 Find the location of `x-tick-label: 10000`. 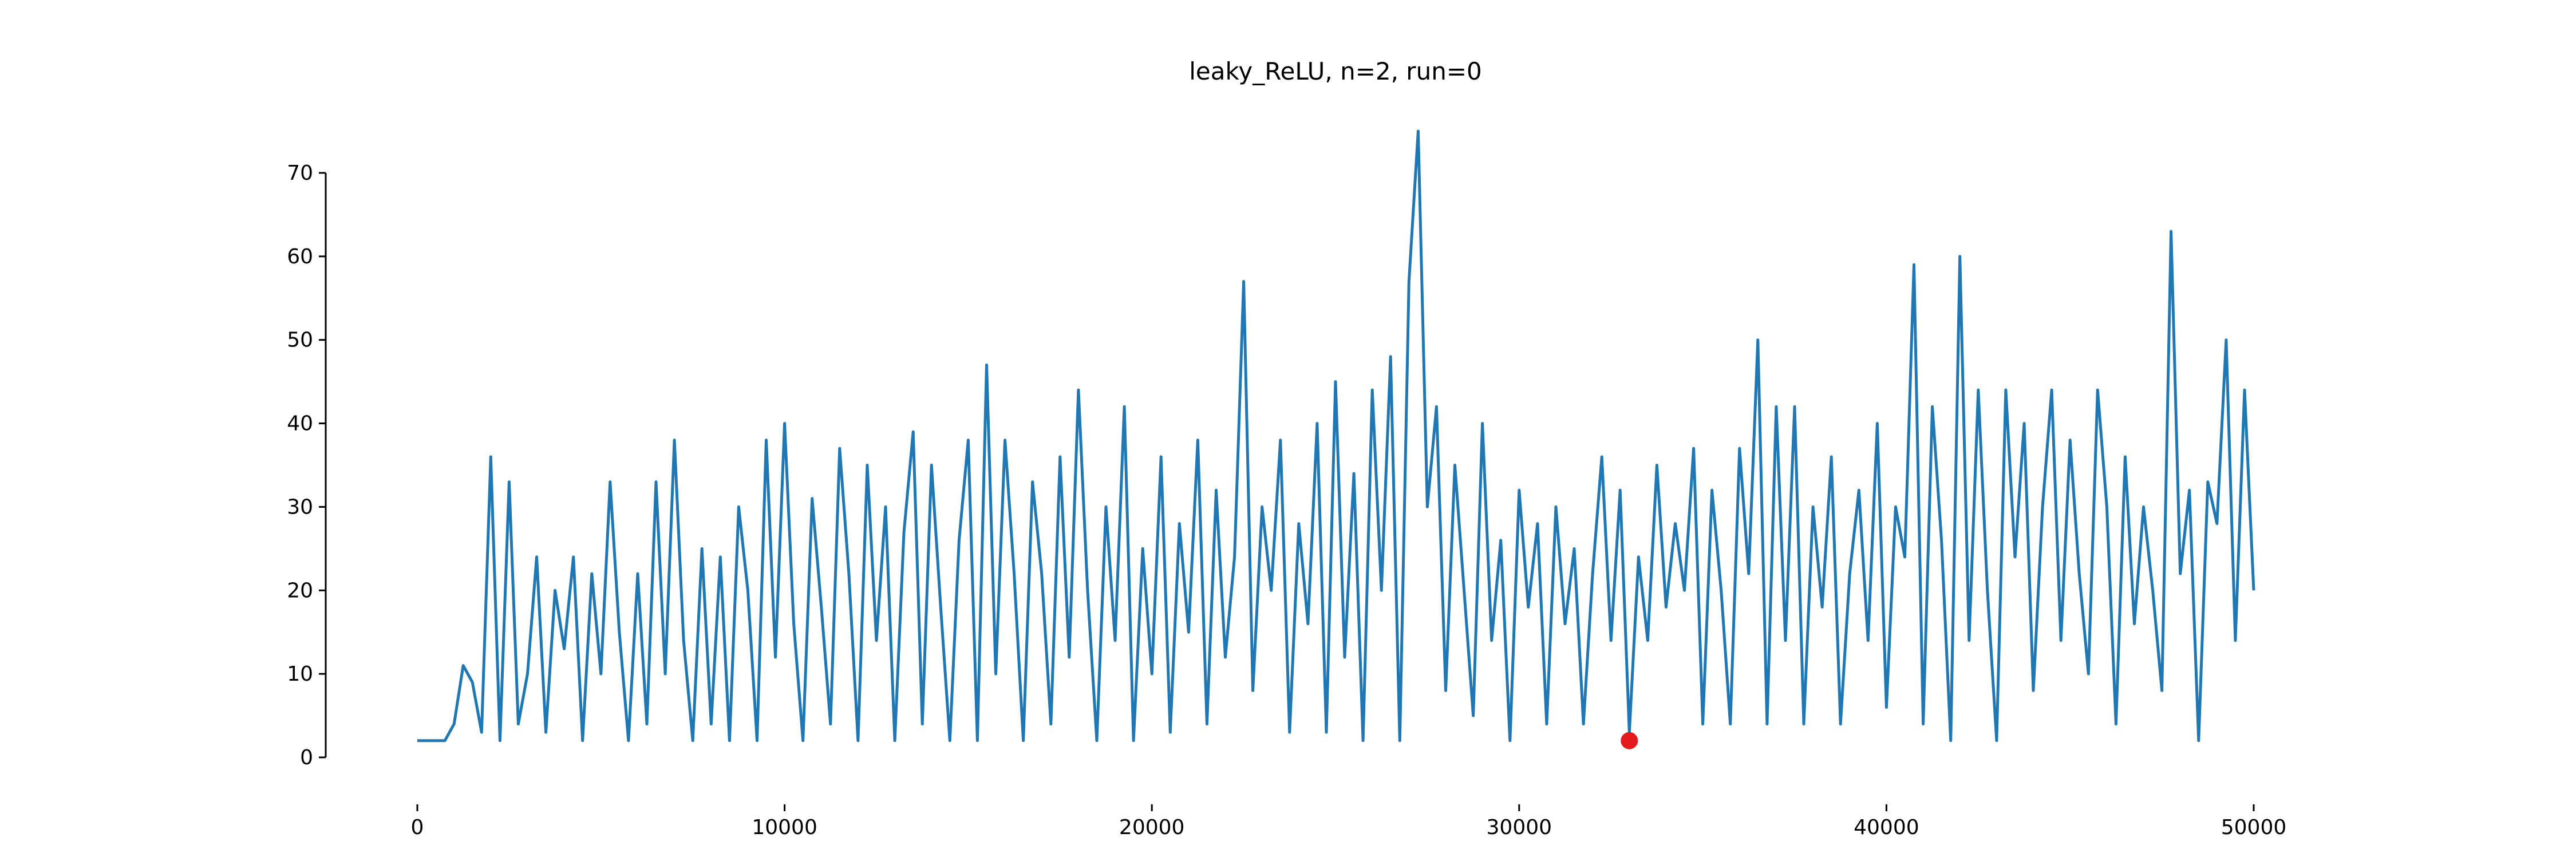

x-tick-label: 10000 is located at coordinates (784, 828).